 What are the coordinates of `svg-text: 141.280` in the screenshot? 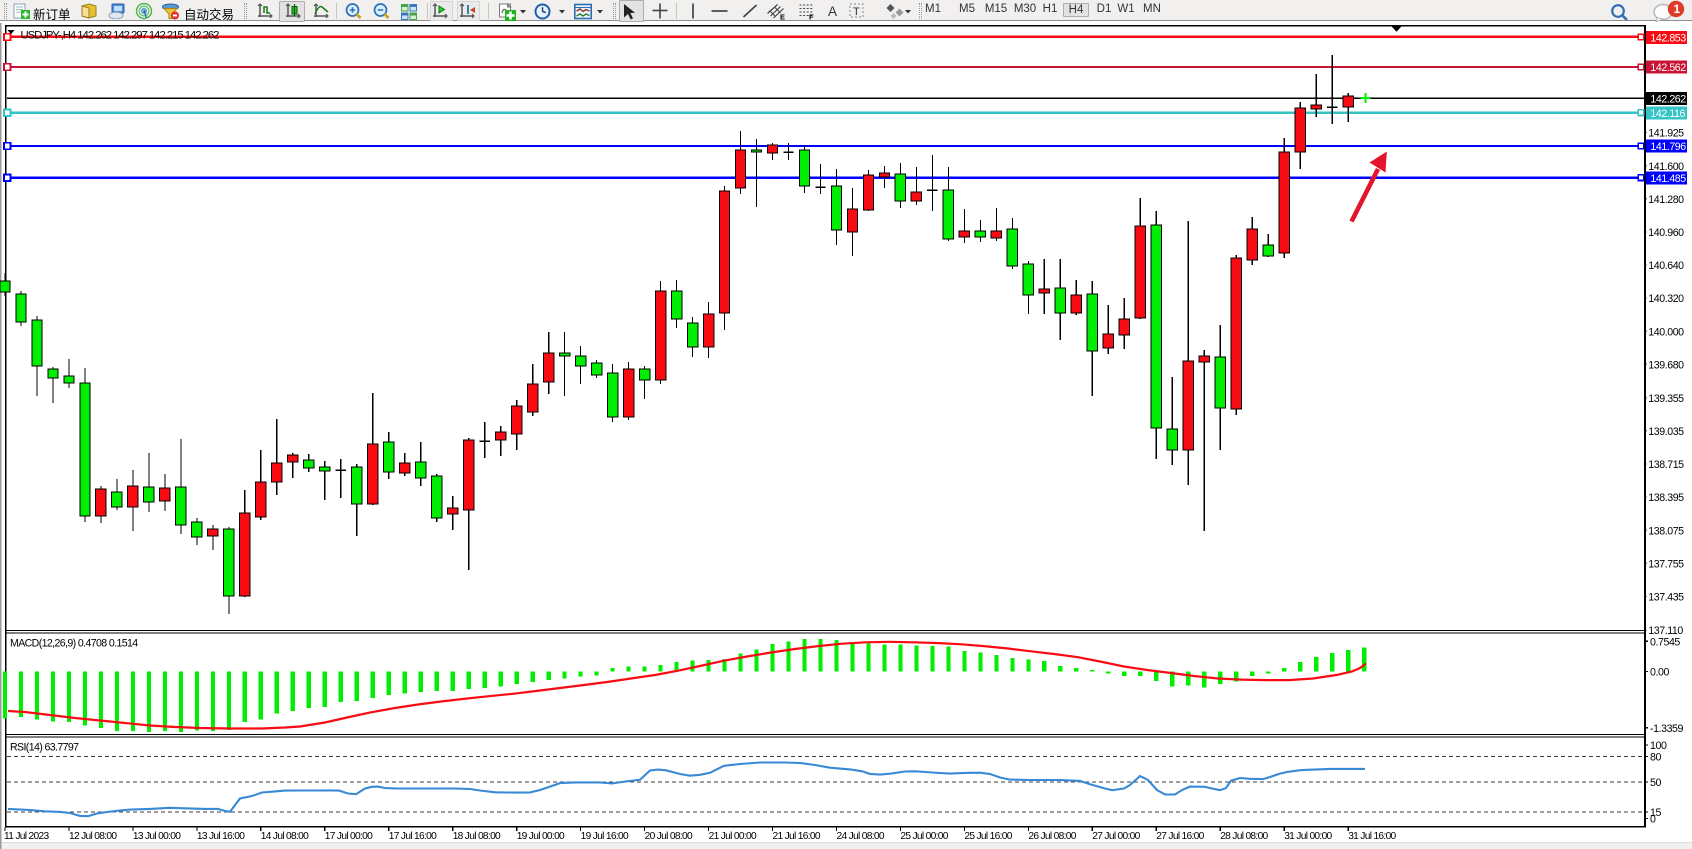 It's located at (1666, 200).